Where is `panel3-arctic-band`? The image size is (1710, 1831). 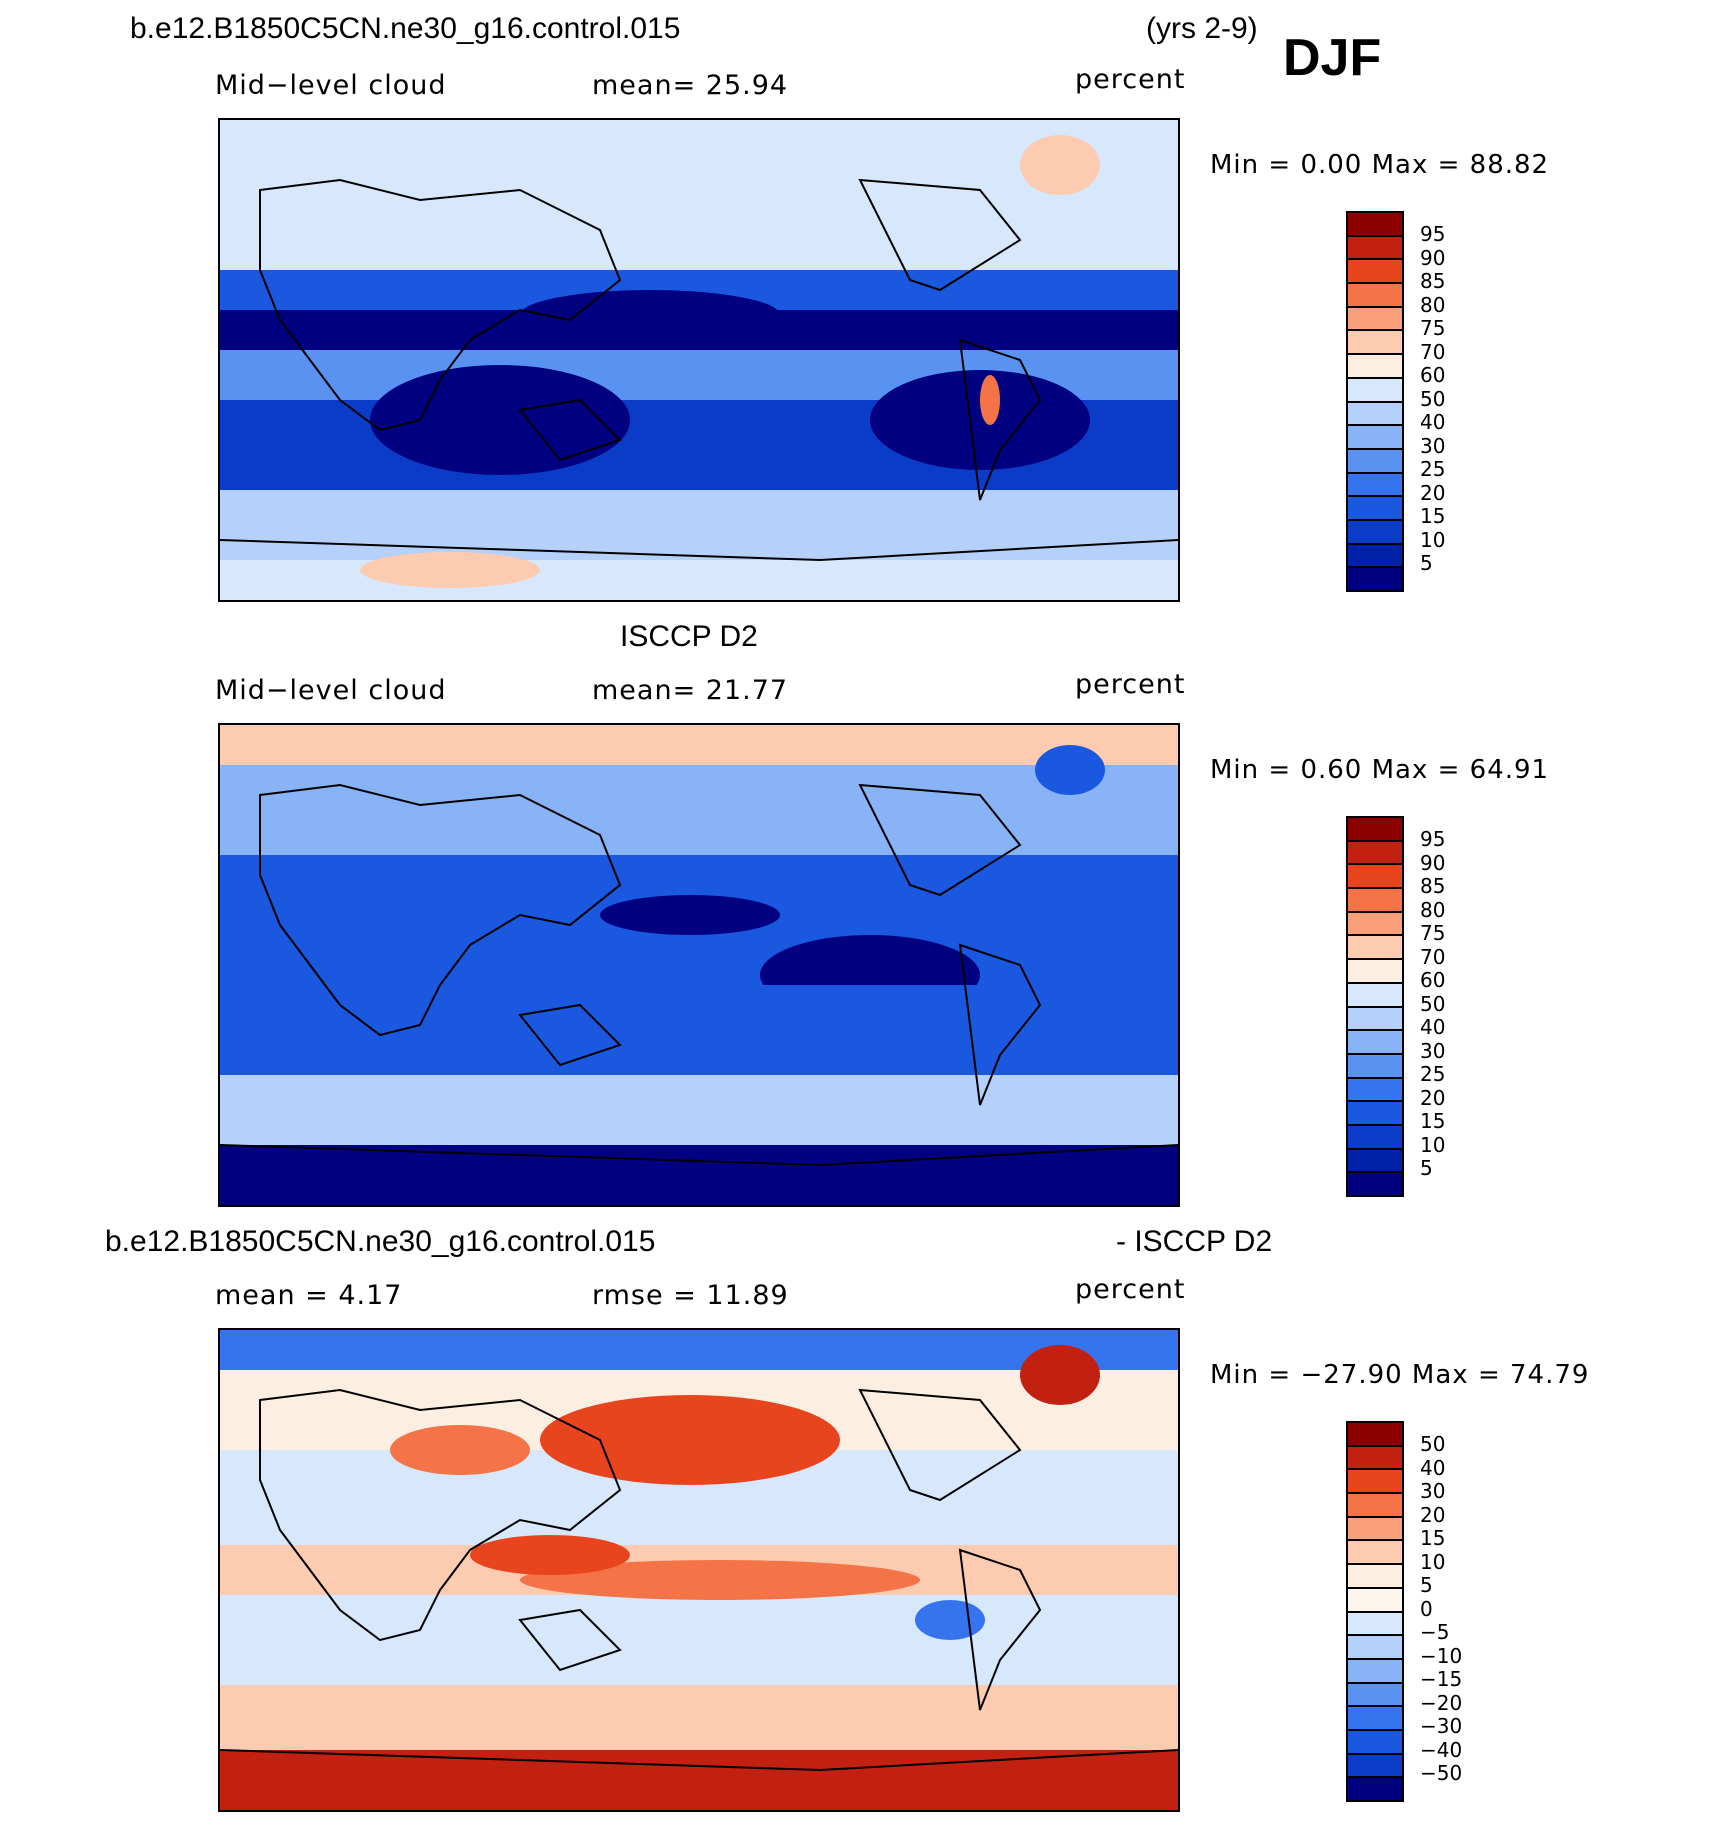 panel3-arctic-band is located at coordinates (699, 1350).